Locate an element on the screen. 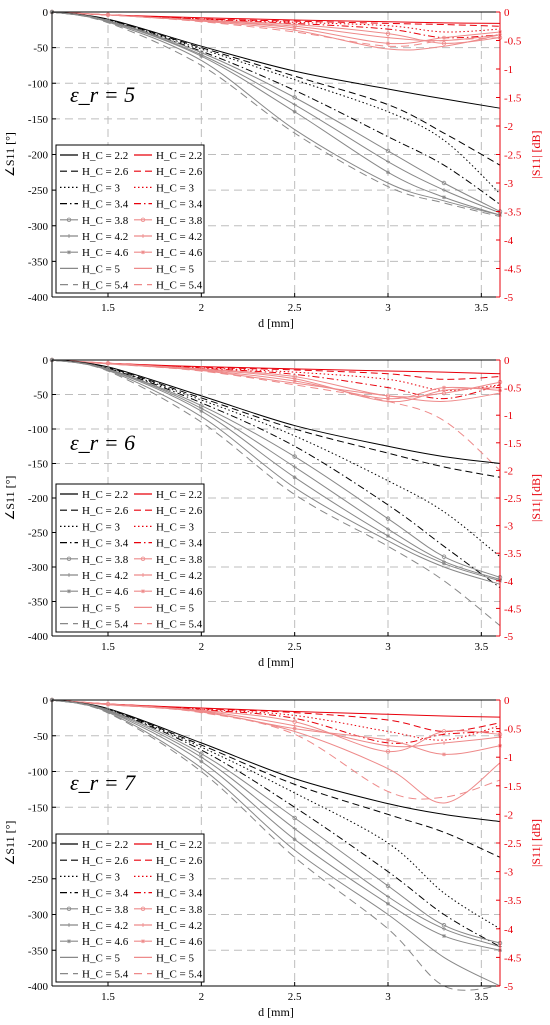 The width and height of the screenshot is (550, 1025). legend-label-magnitude: H_C = 5 is located at coordinates (175, 269).